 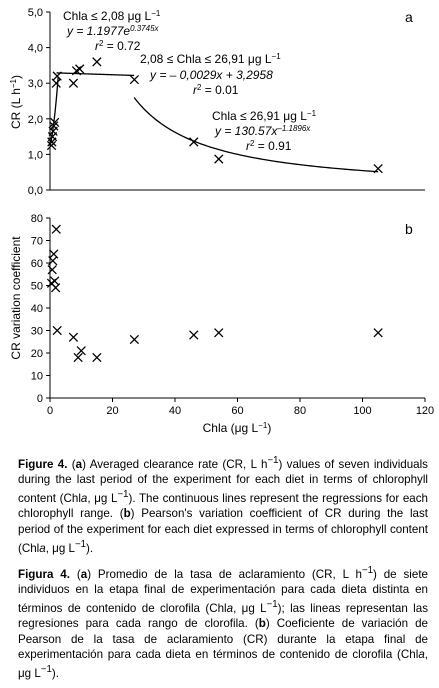 What do you see at coordinates (262, 131) in the screenshot?
I see `fit-3-equation: y = 130.57x–1.1896x` at bounding box center [262, 131].